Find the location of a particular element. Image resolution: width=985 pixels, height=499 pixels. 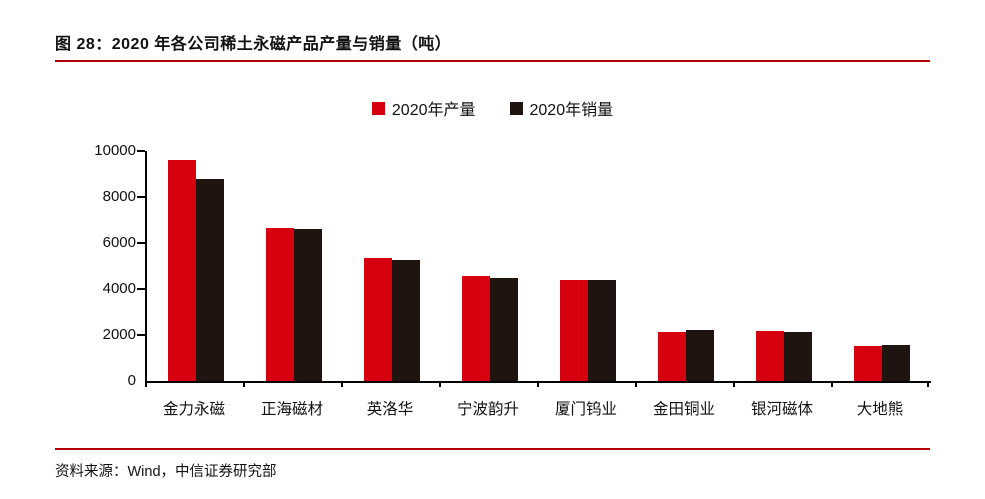

x-axis-category-label: 金田铜业 is located at coordinates (683, 409).